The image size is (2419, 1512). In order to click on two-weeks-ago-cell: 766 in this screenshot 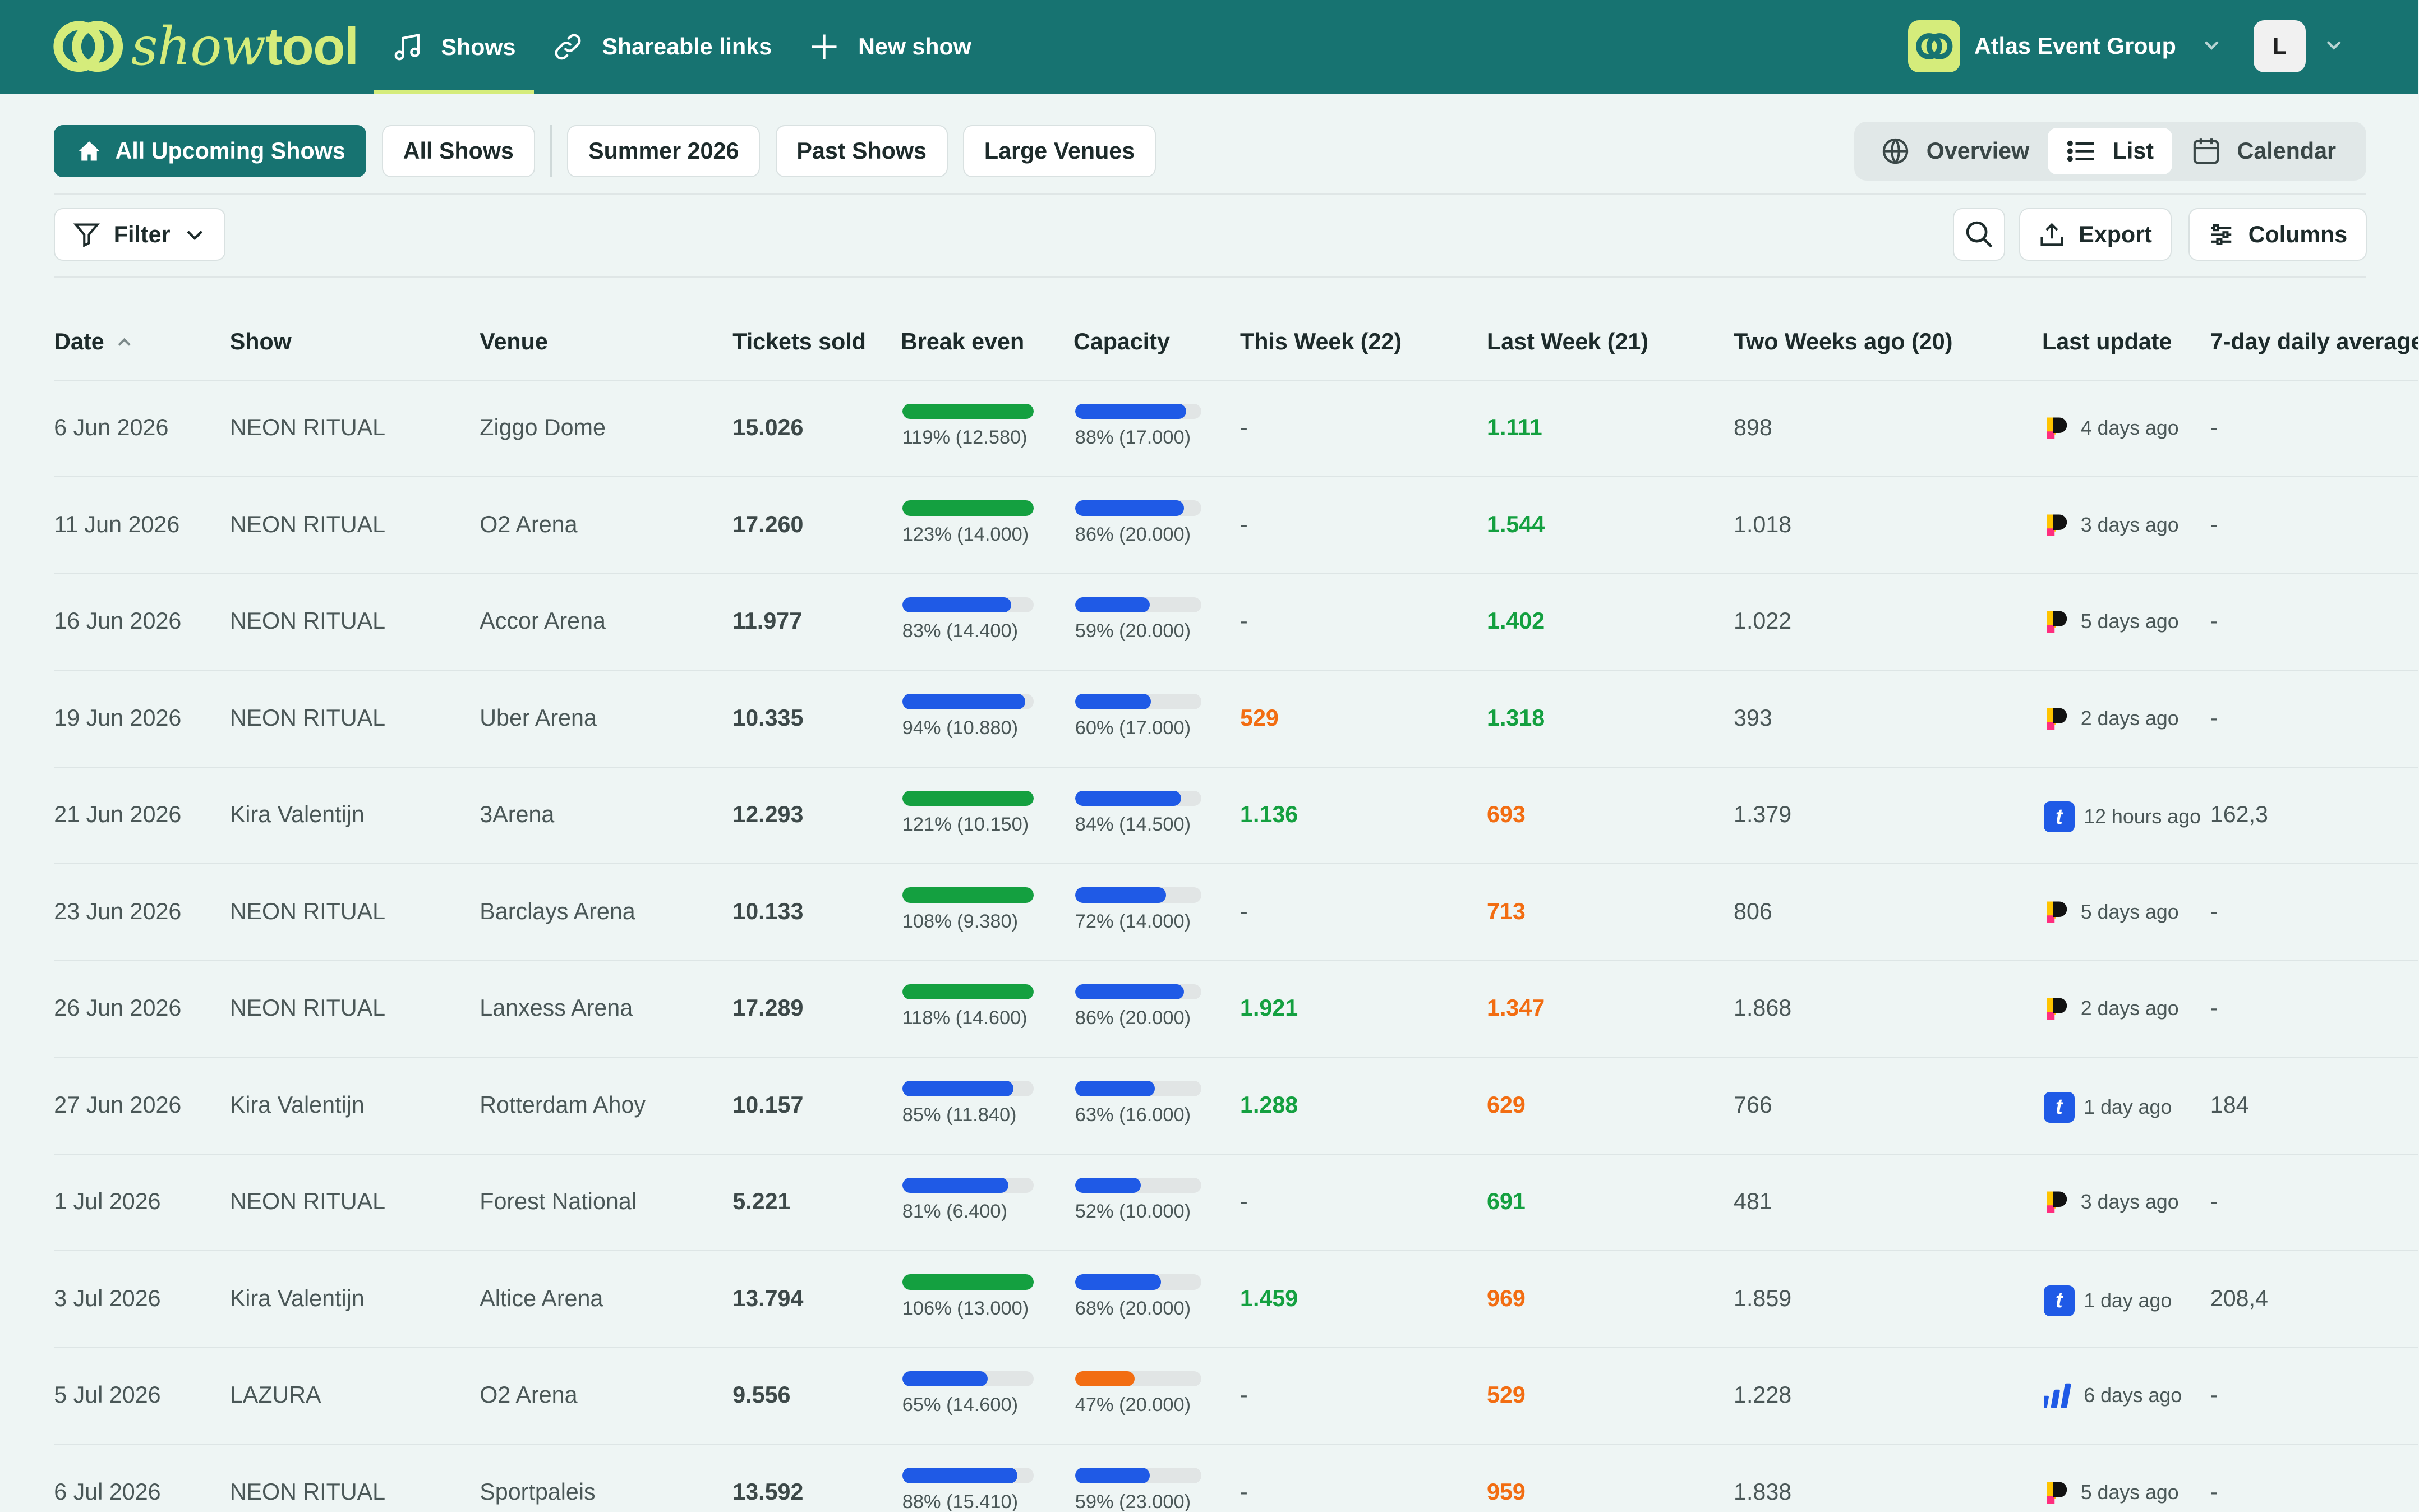, I will do `click(1753, 1104)`.